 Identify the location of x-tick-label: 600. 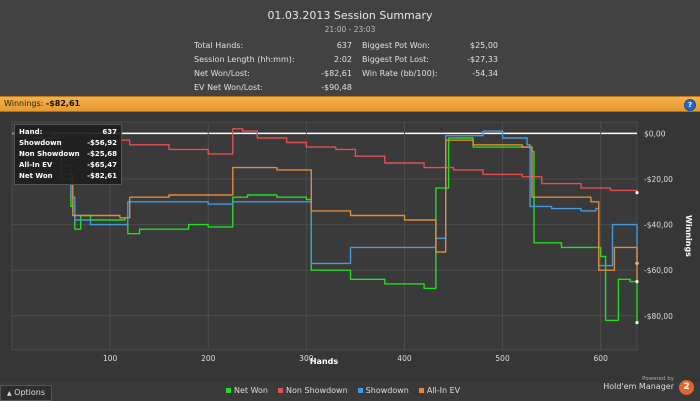
(601, 358).